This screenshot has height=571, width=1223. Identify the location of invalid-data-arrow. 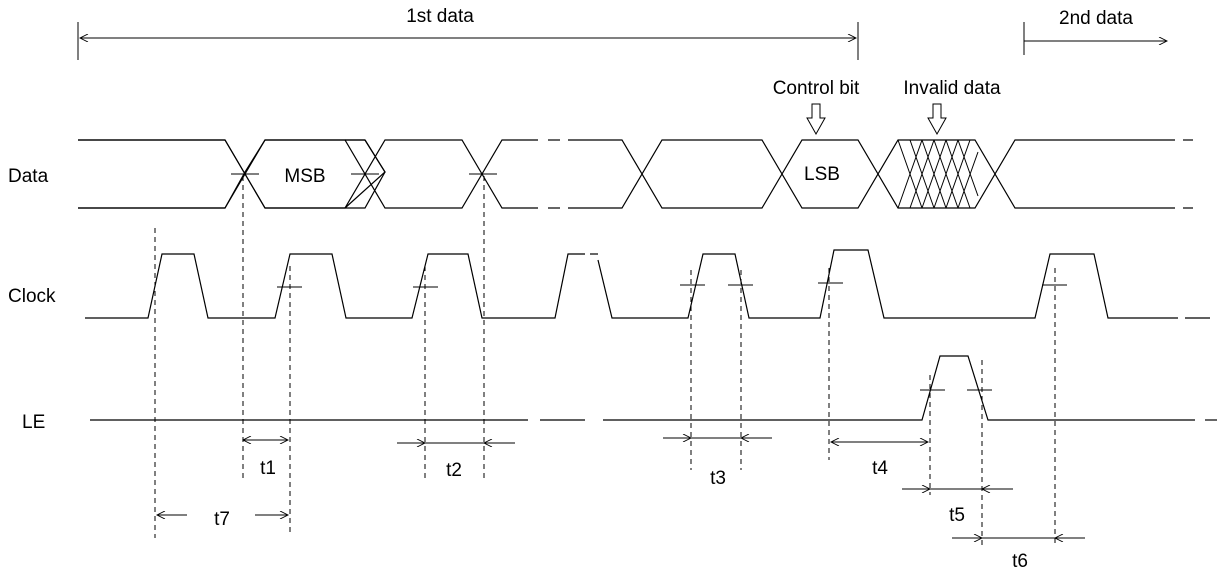
(937, 119).